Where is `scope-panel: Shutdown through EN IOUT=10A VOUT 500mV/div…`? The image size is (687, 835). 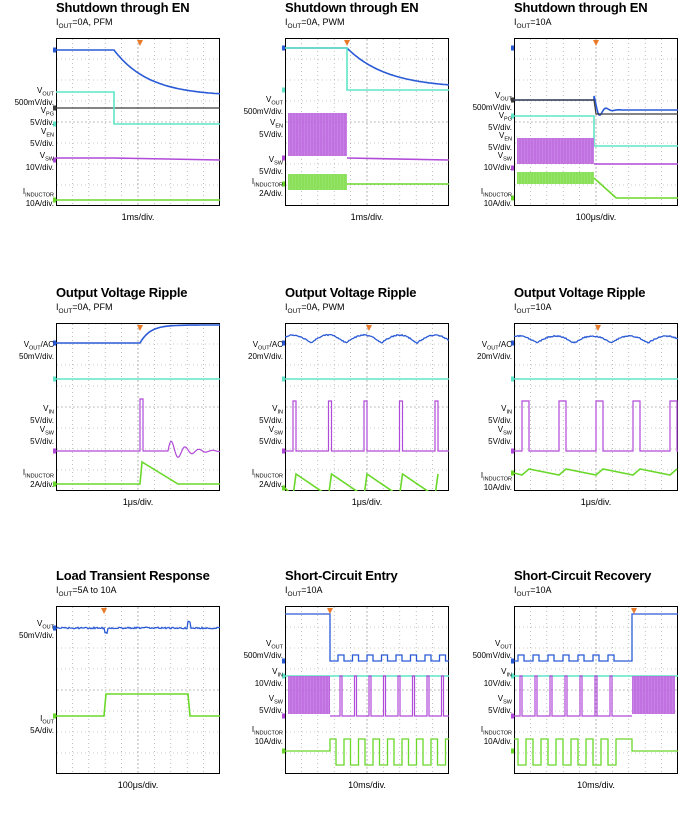 scope-panel: Shutdown through EN IOUT=10A VOUT 500mV/div… is located at coordinates (572, 133).